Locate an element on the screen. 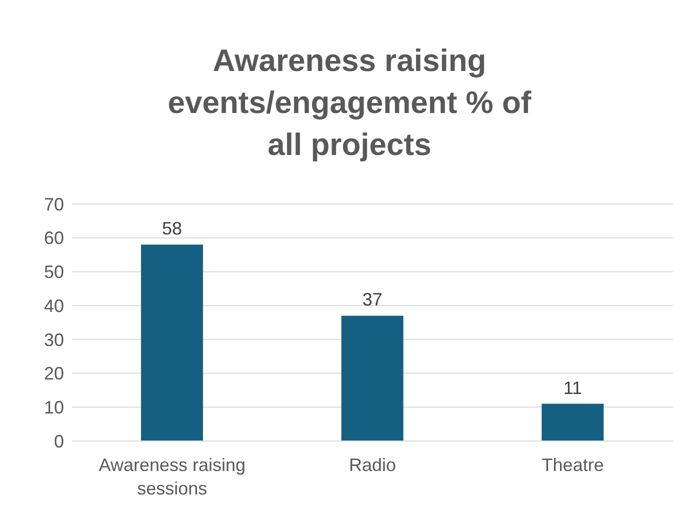 The width and height of the screenshot is (691, 523). y-tick-label: 0 is located at coordinates (59, 441).